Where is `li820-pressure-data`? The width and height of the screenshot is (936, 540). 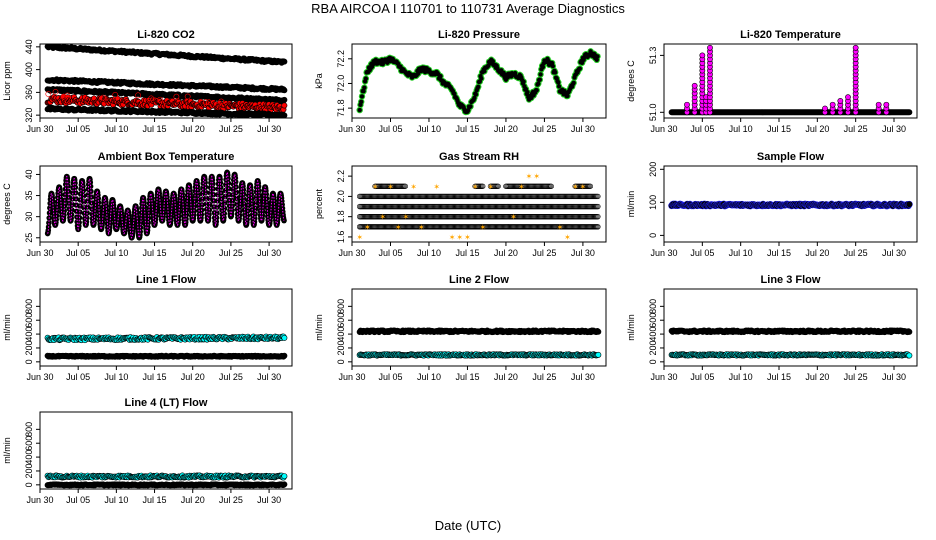
li820-pressure-data is located at coordinates (478, 82).